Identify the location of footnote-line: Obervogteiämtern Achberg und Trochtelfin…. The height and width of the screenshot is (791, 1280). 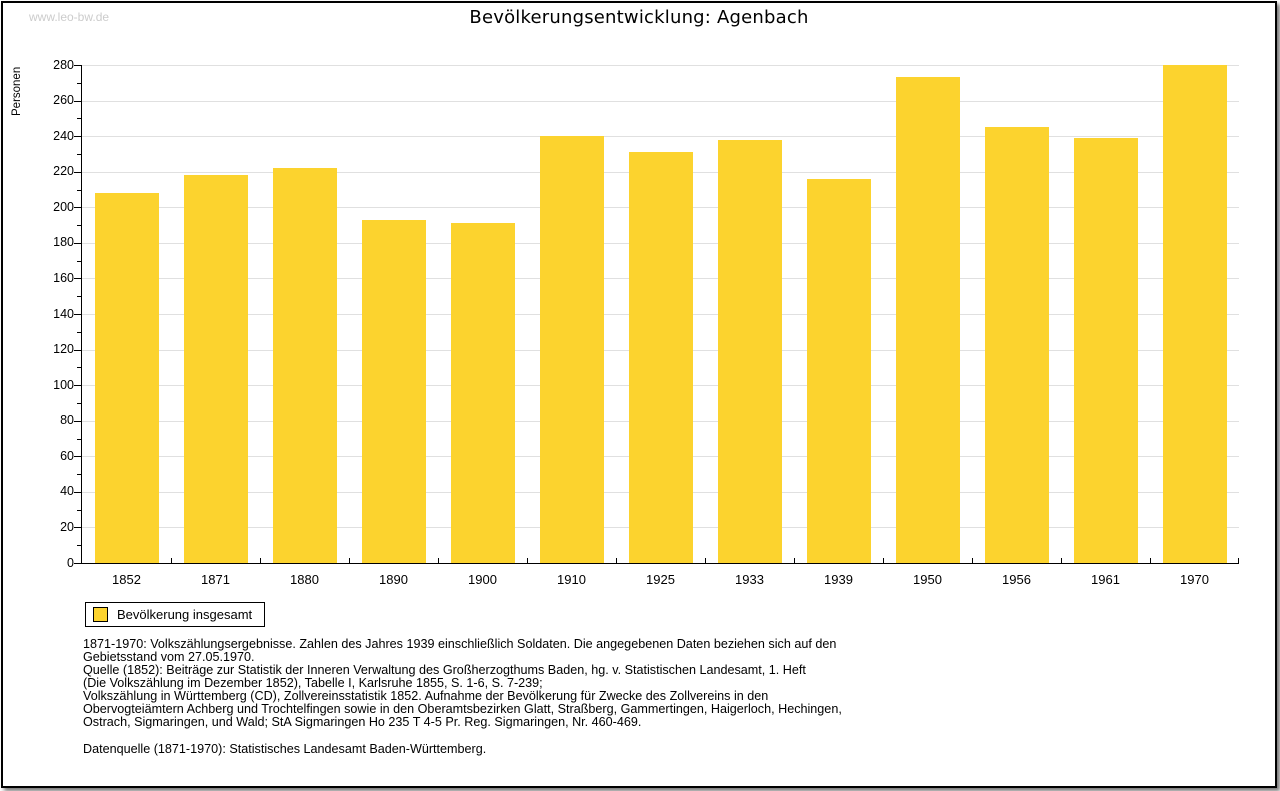
(462, 709).